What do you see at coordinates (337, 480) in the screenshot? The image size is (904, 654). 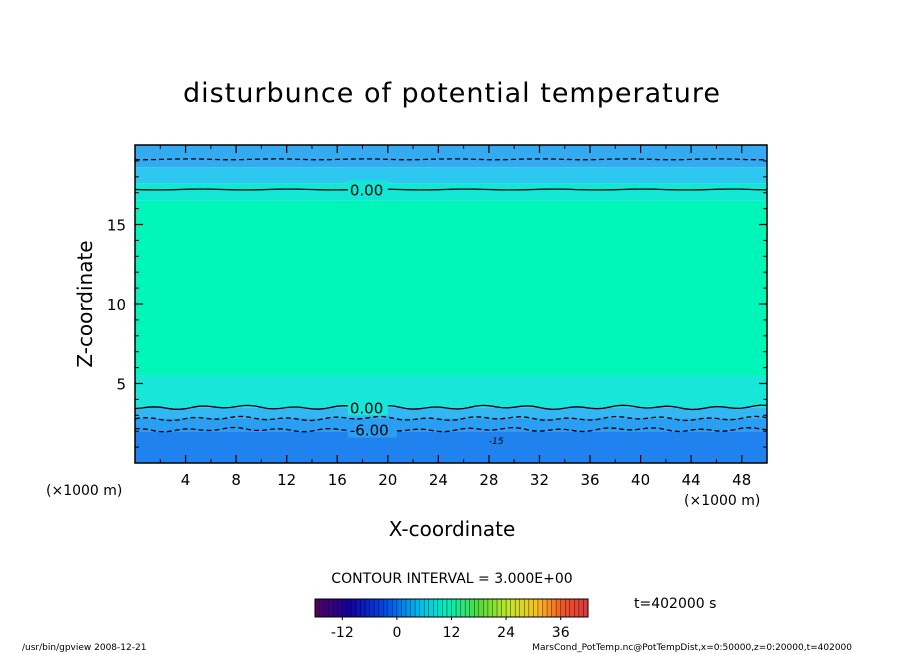 I see `x-tick-label-3: 16` at bounding box center [337, 480].